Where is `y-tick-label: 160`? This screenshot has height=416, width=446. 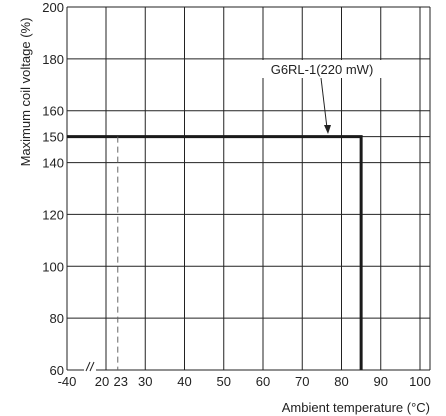
y-tick-label: 160 is located at coordinates (53, 111).